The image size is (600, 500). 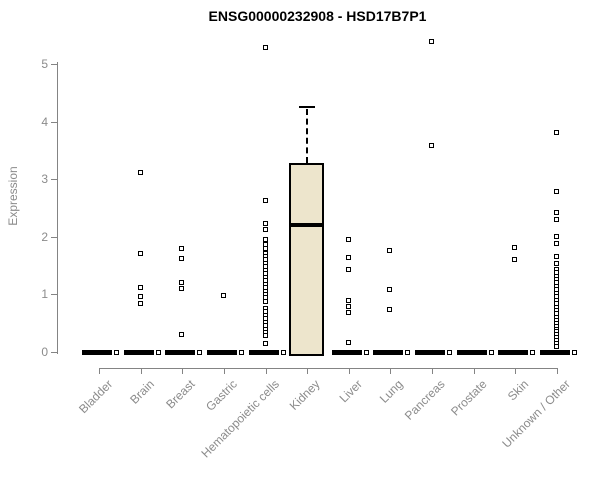 I want to click on y-tick-label: 0, so click(x=44, y=352).